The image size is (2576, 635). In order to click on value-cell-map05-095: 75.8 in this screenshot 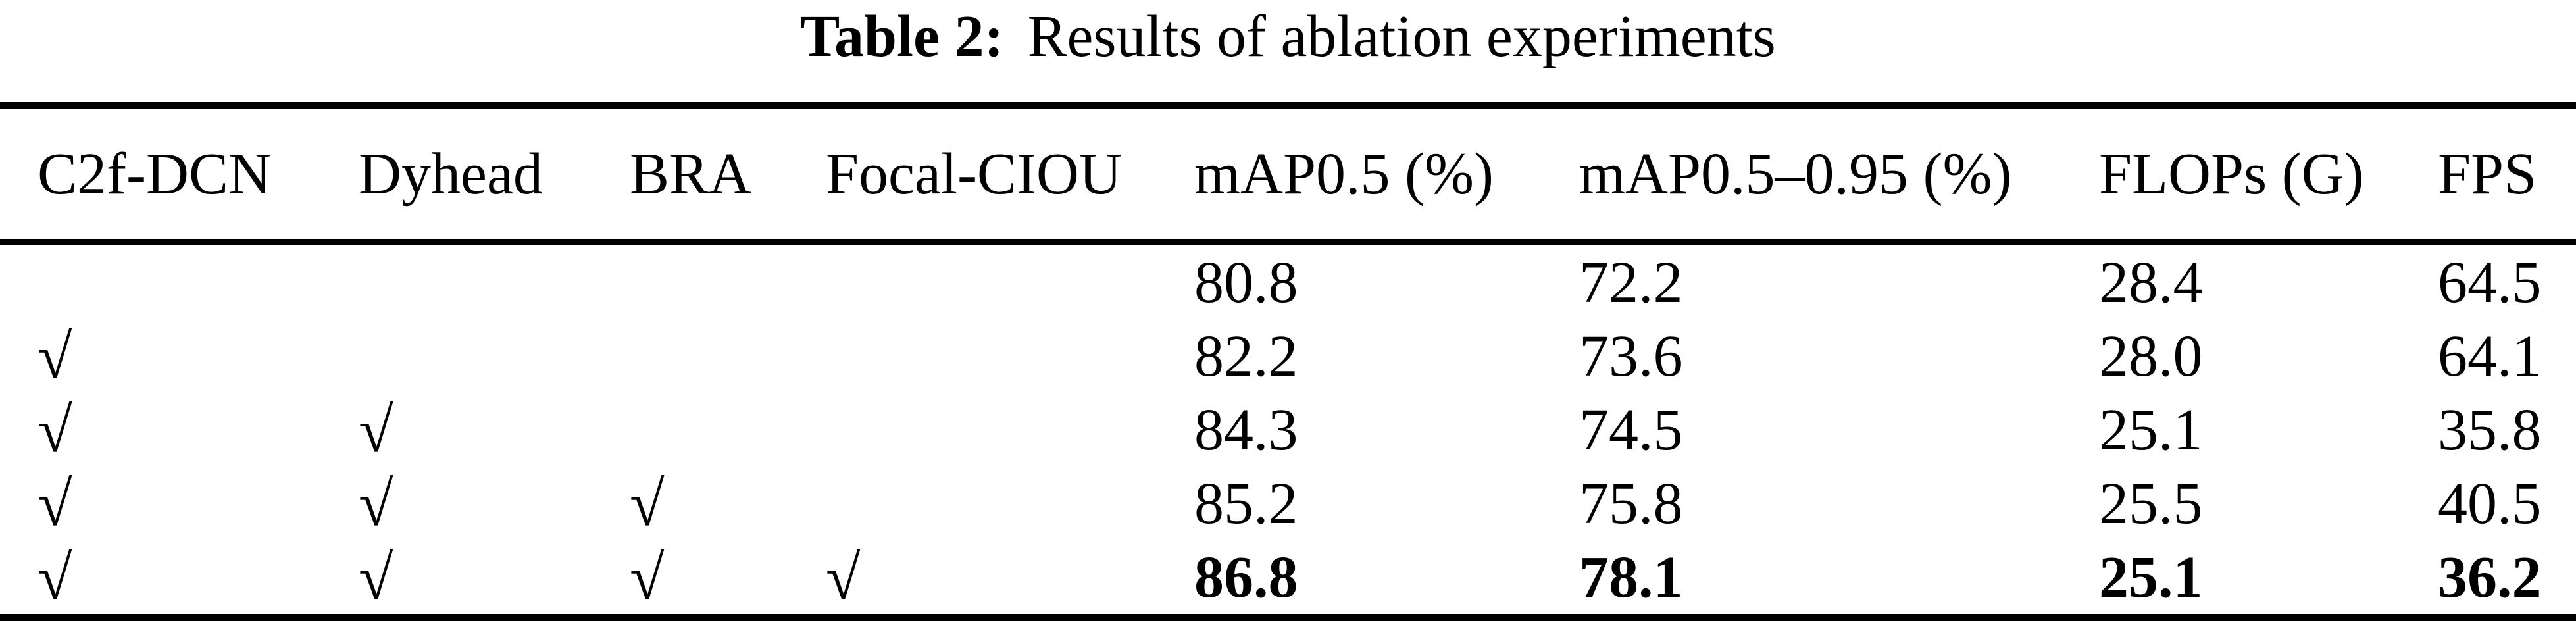, I will do `click(1631, 503)`.